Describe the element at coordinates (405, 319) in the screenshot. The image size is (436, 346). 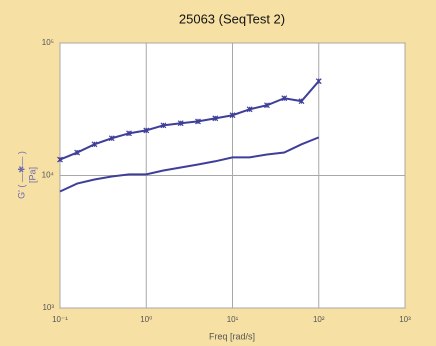
I see `x-tick-label: 10³` at that location.